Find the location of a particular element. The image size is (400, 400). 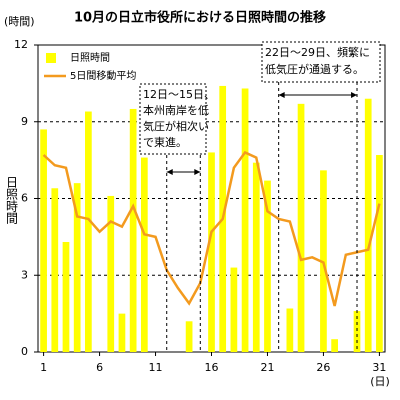

x-tick-label: 31 is located at coordinates (379, 367).